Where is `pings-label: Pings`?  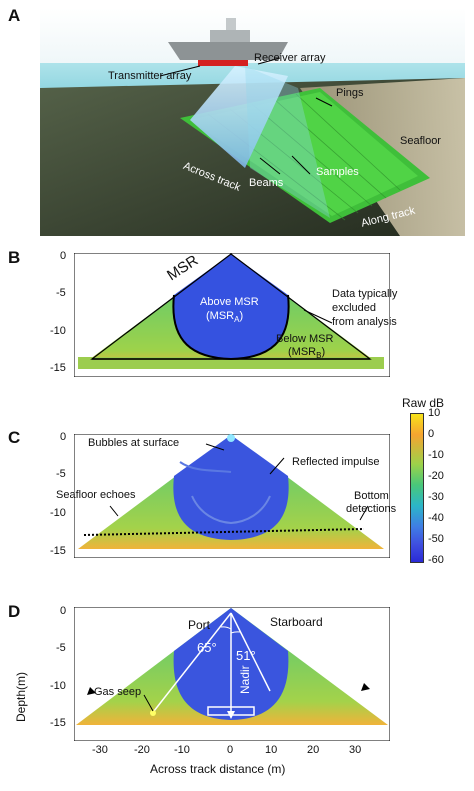 pings-label: Pings is located at coordinates (350, 93).